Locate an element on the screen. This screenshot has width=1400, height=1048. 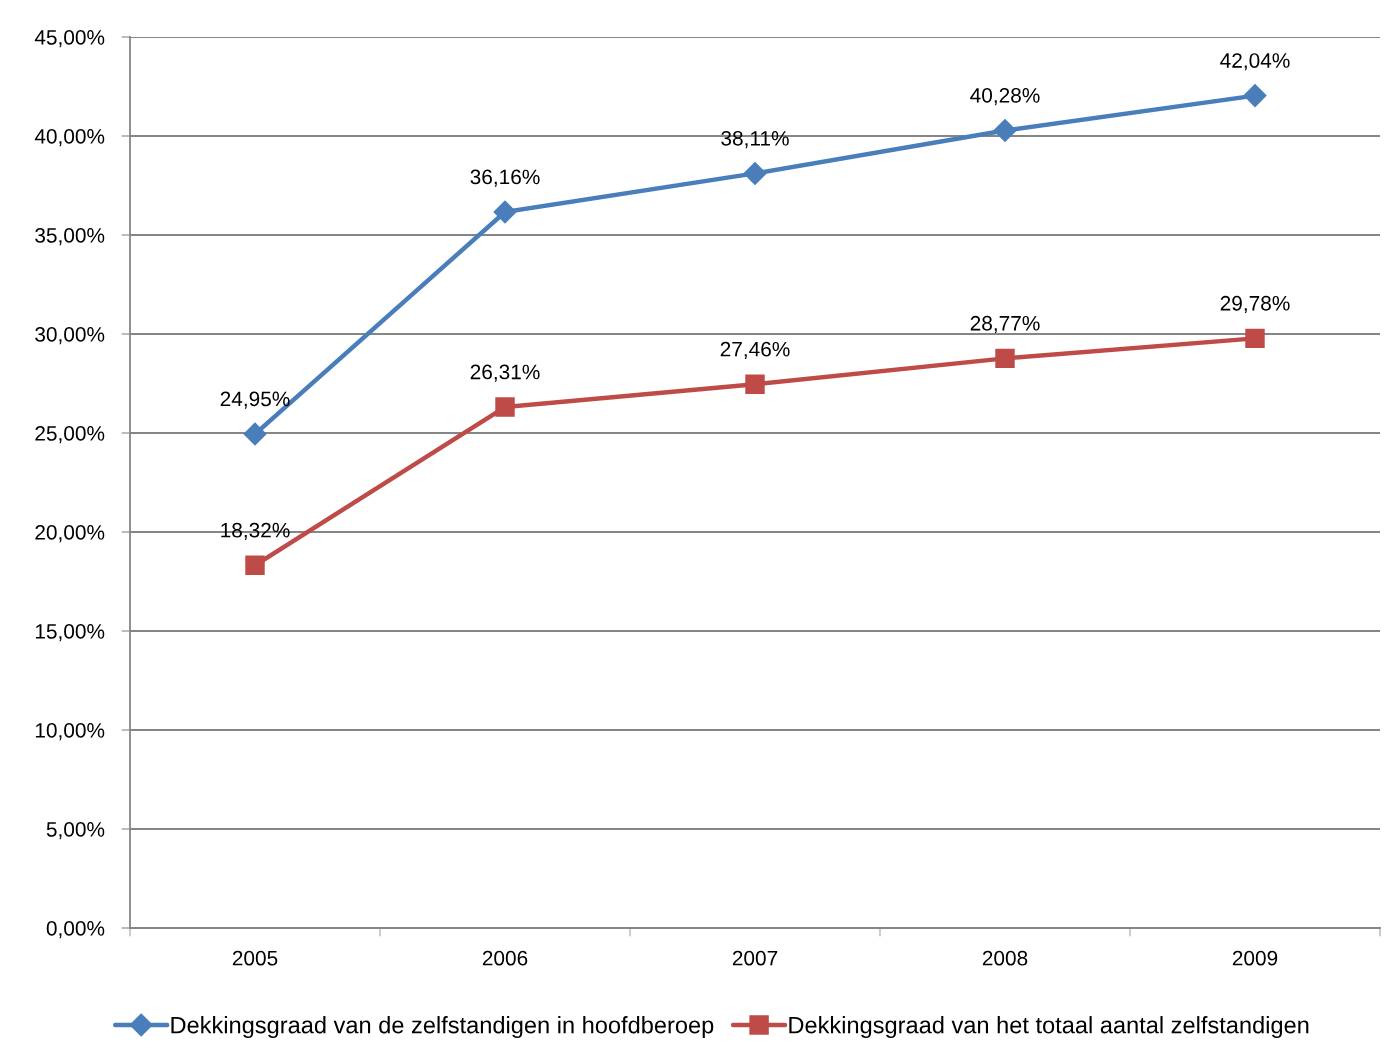
x-tick-label: 2008 is located at coordinates (1005, 958).